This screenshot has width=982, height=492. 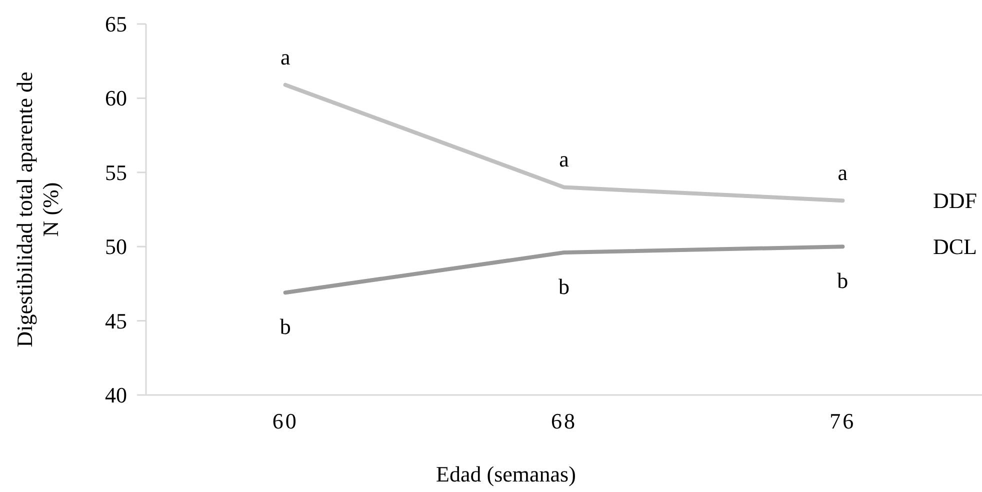 I want to click on y-tick-label: 55, so click(x=116, y=172).